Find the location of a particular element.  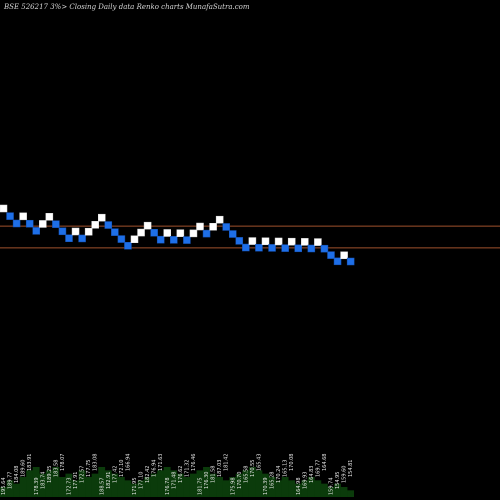

tick-label: 187.03 is located at coordinates (220, 469).